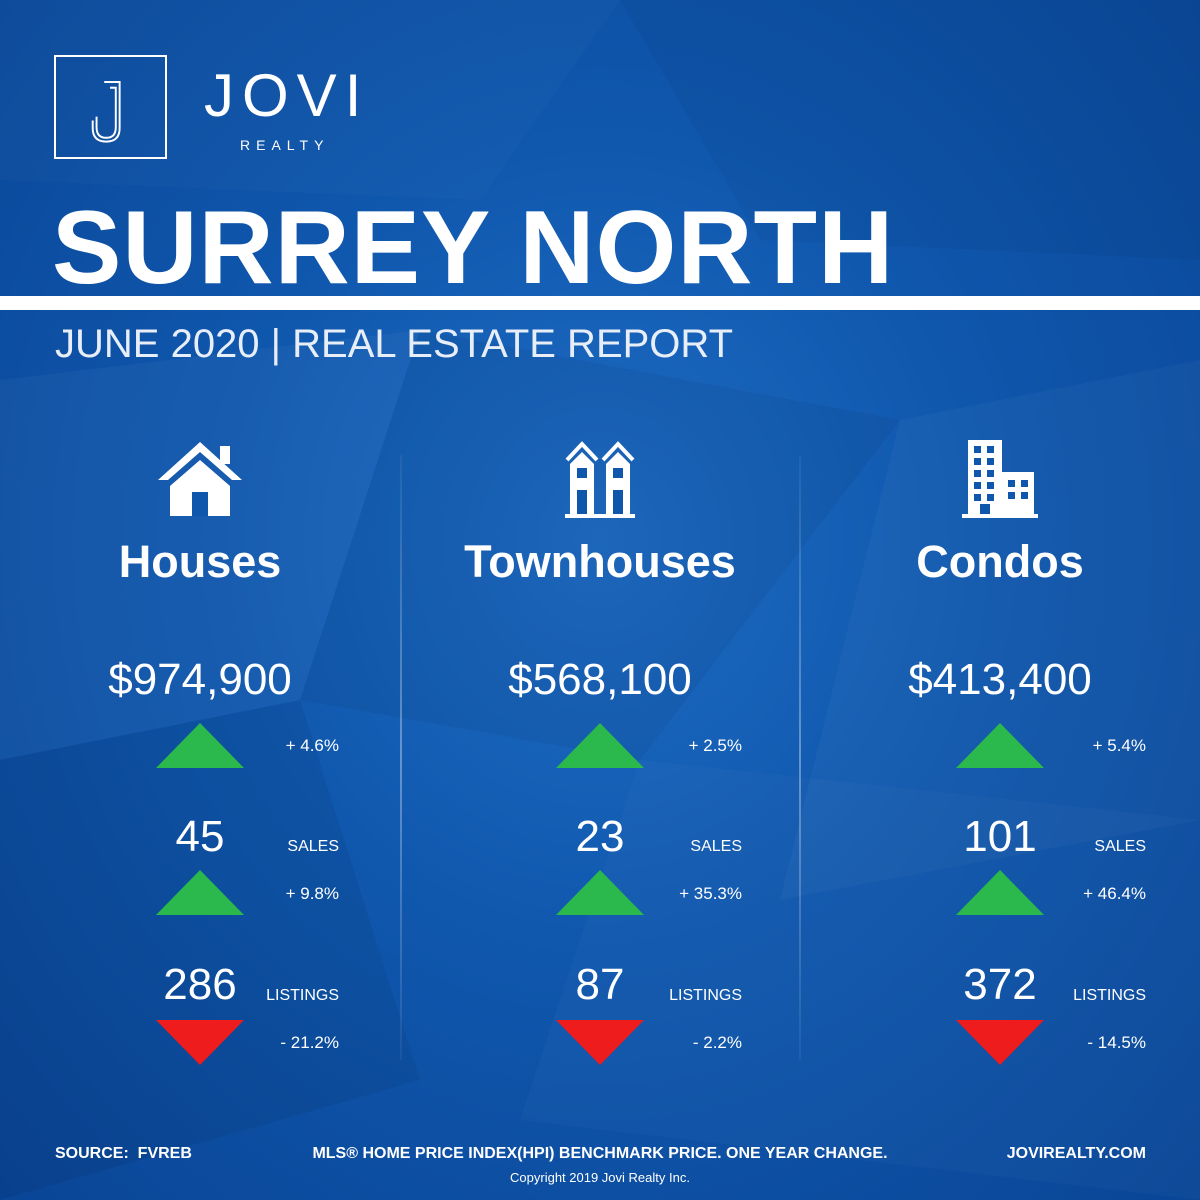 This screenshot has width=1200, height=1200. What do you see at coordinates (600, 679) in the screenshot?
I see `benchmark-price: $568,100` at bounding box center [600, 679].